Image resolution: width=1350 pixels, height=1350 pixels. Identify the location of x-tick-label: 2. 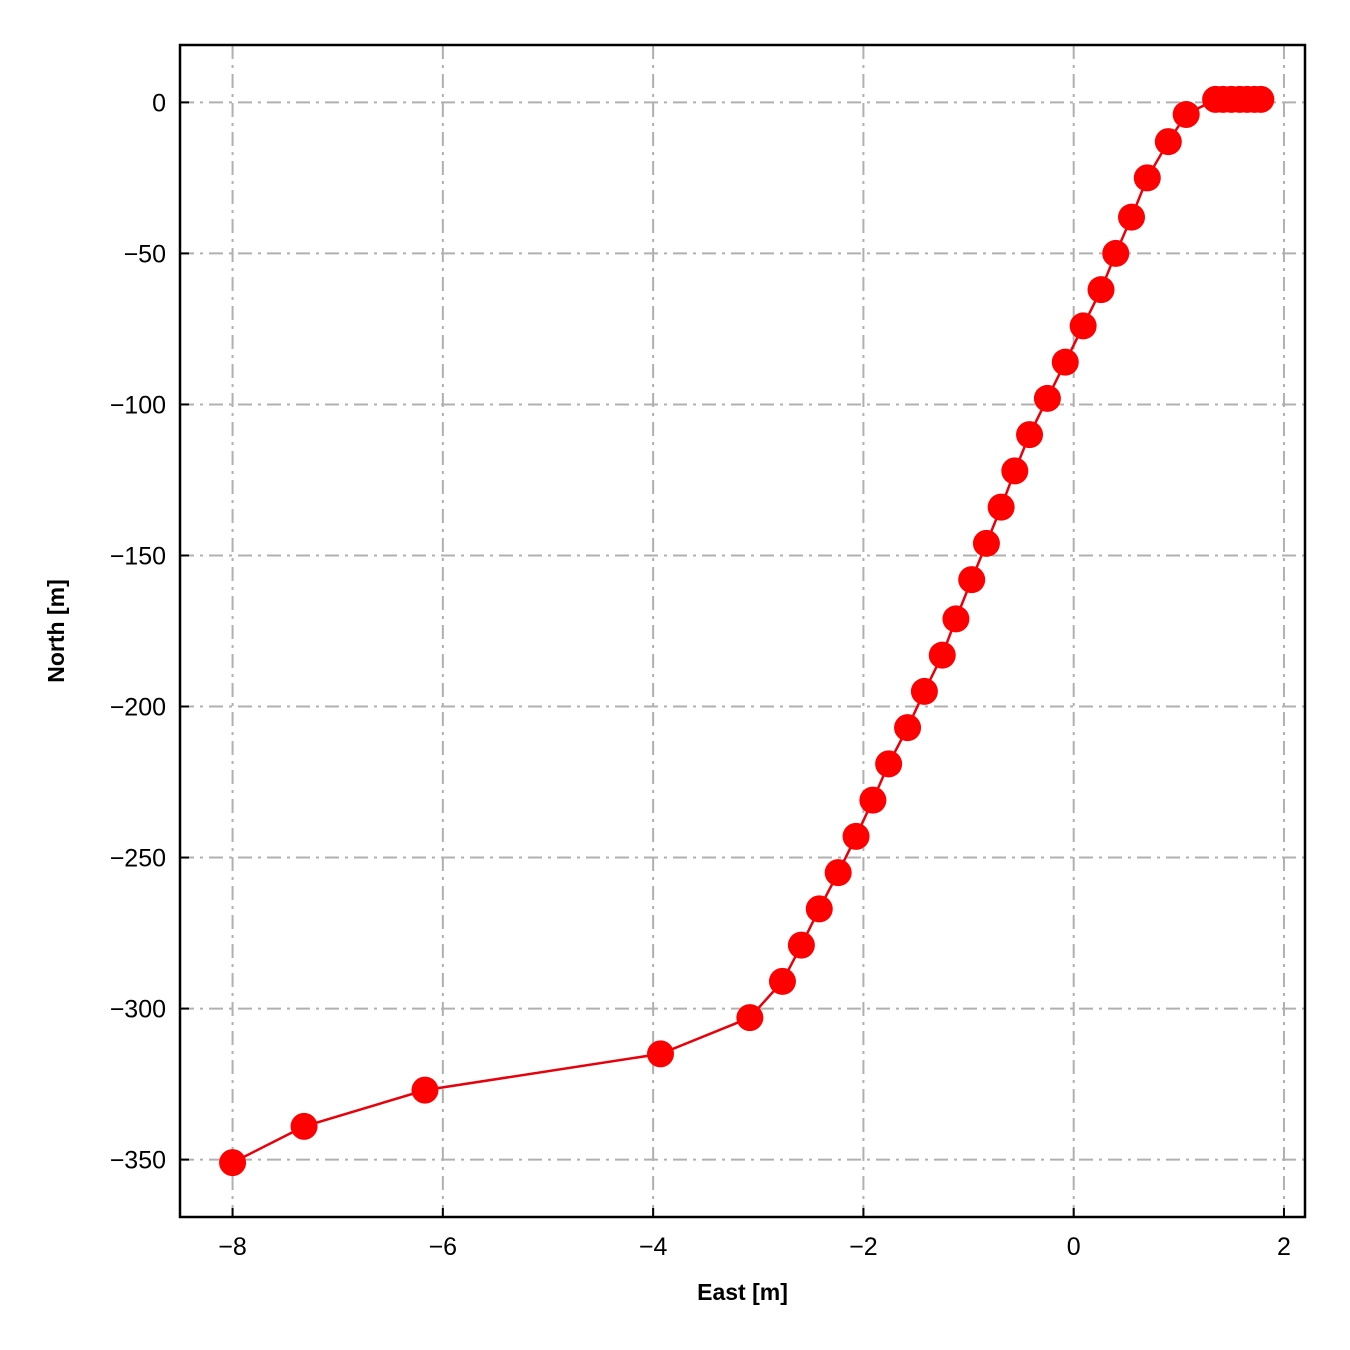
(1284, 1247).